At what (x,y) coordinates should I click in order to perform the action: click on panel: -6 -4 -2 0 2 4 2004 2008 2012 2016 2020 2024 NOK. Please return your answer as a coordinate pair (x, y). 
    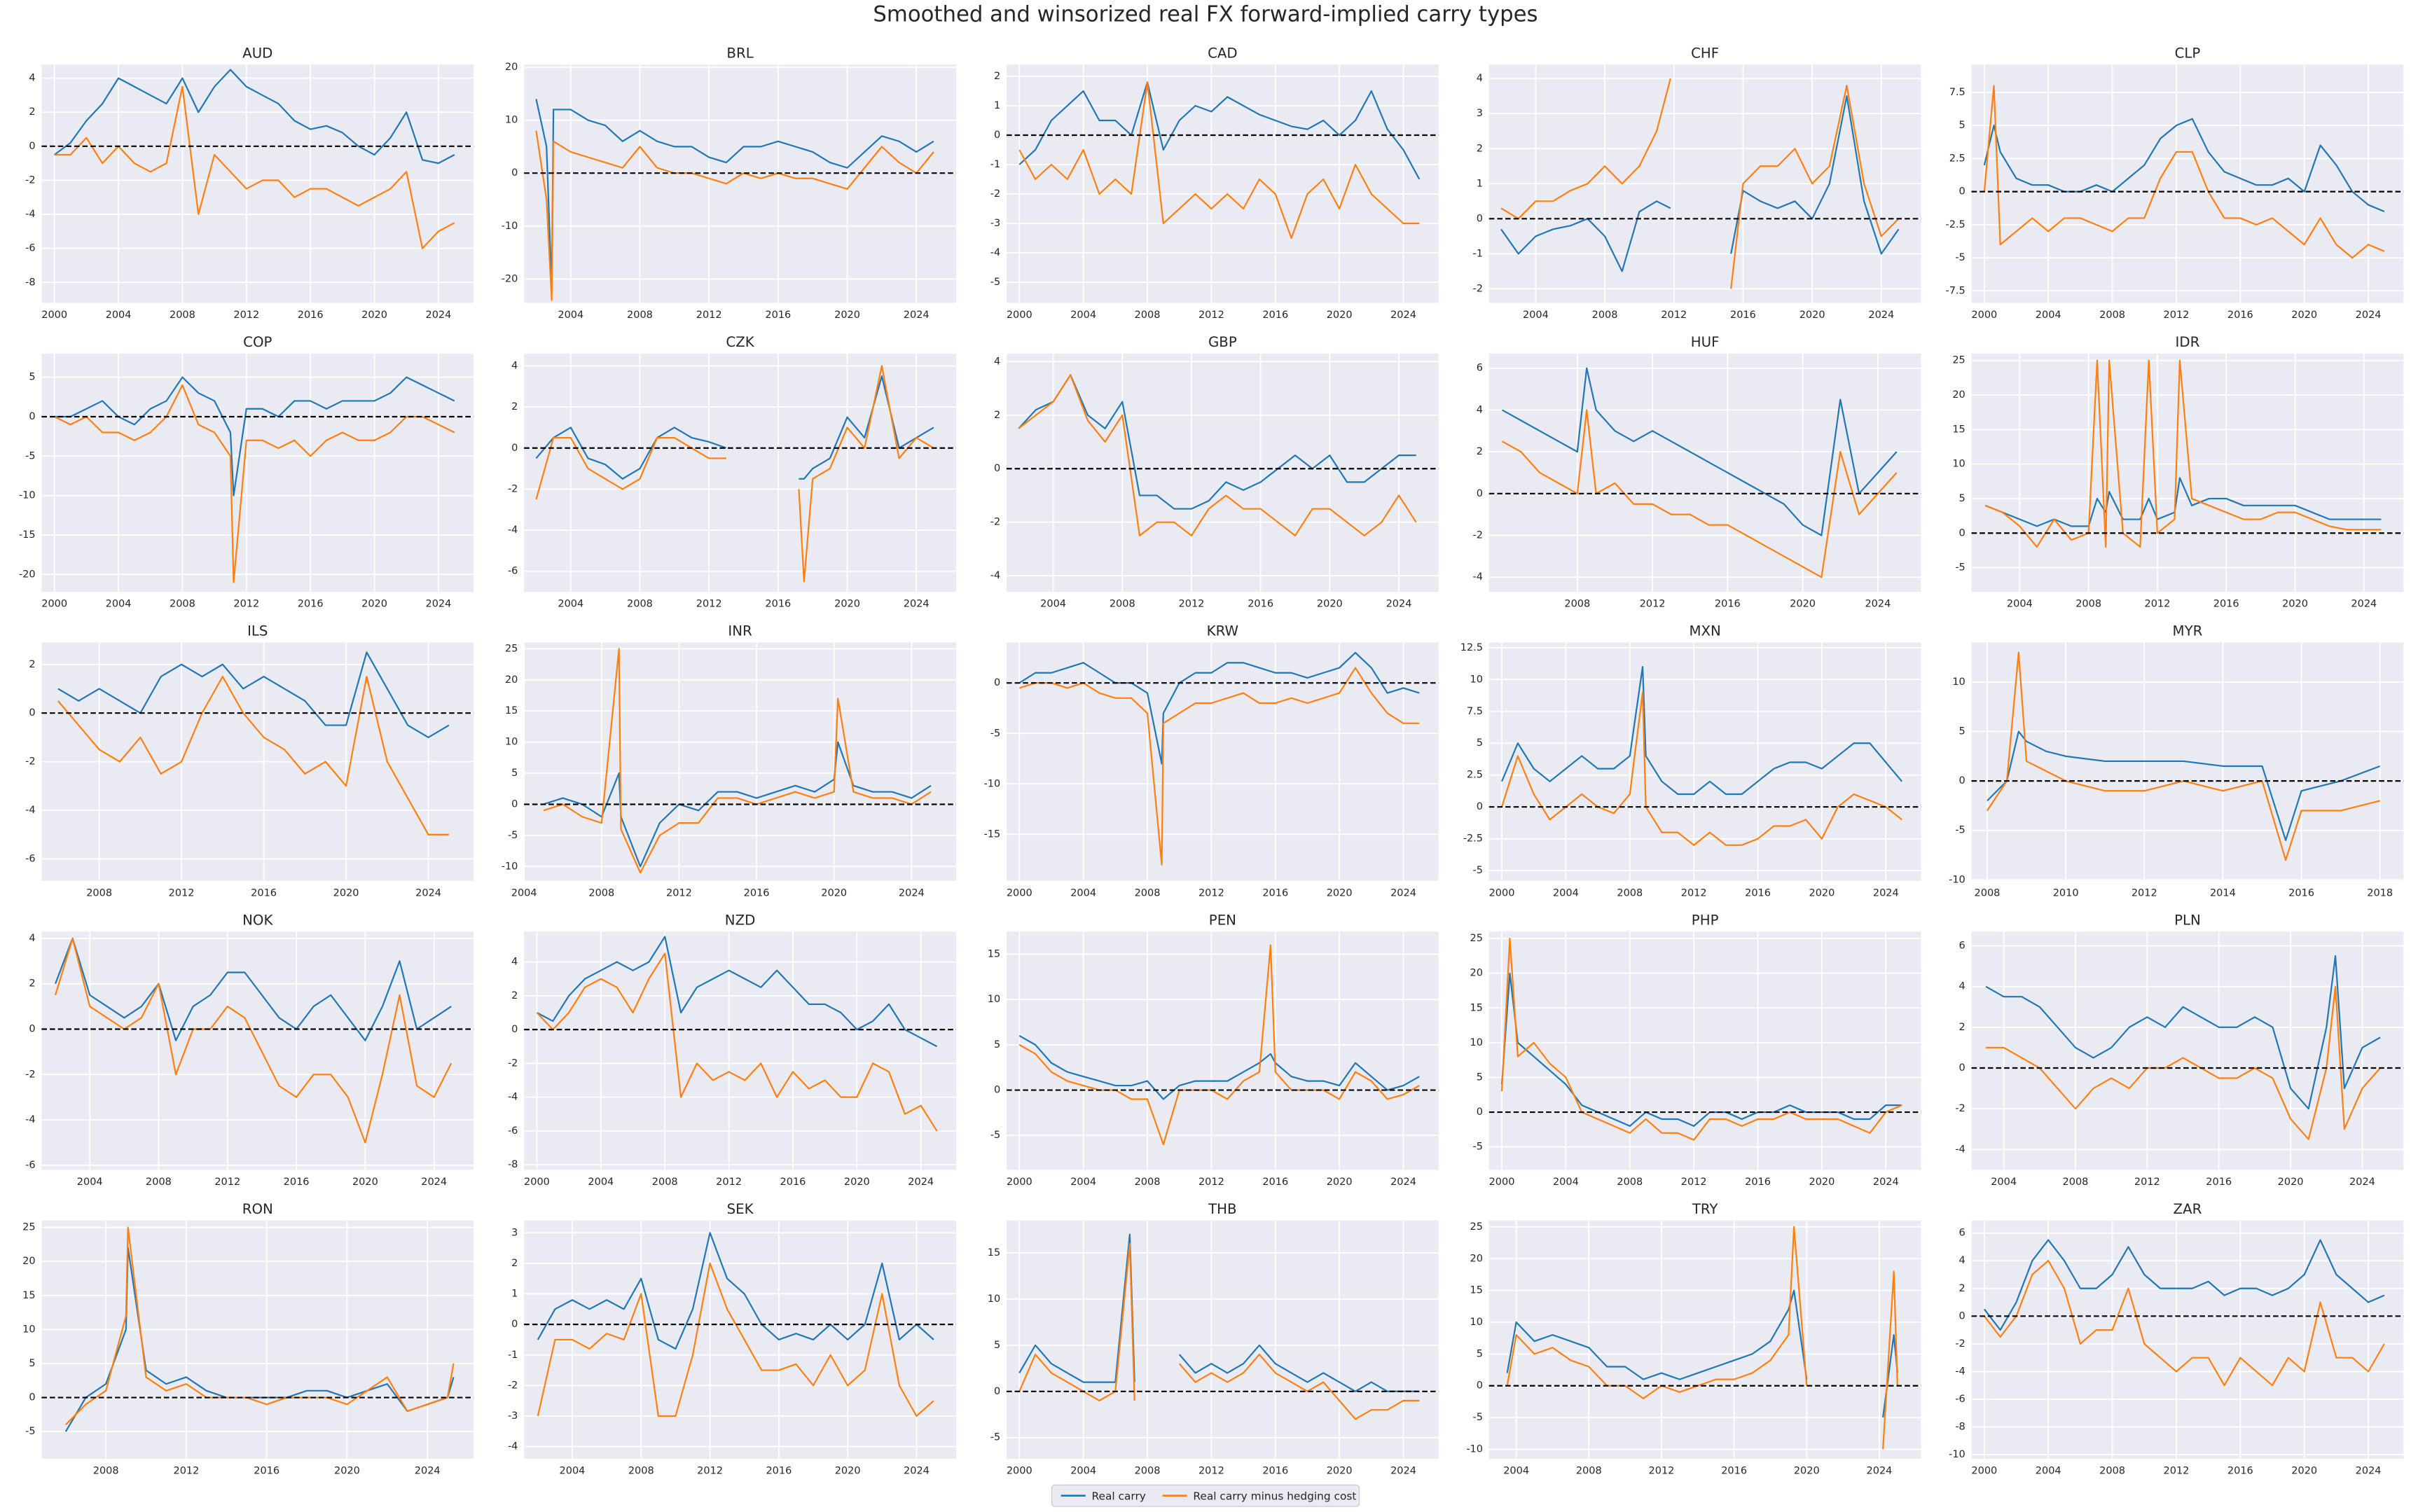
    Looking at the image, I should click on (249, 1050).